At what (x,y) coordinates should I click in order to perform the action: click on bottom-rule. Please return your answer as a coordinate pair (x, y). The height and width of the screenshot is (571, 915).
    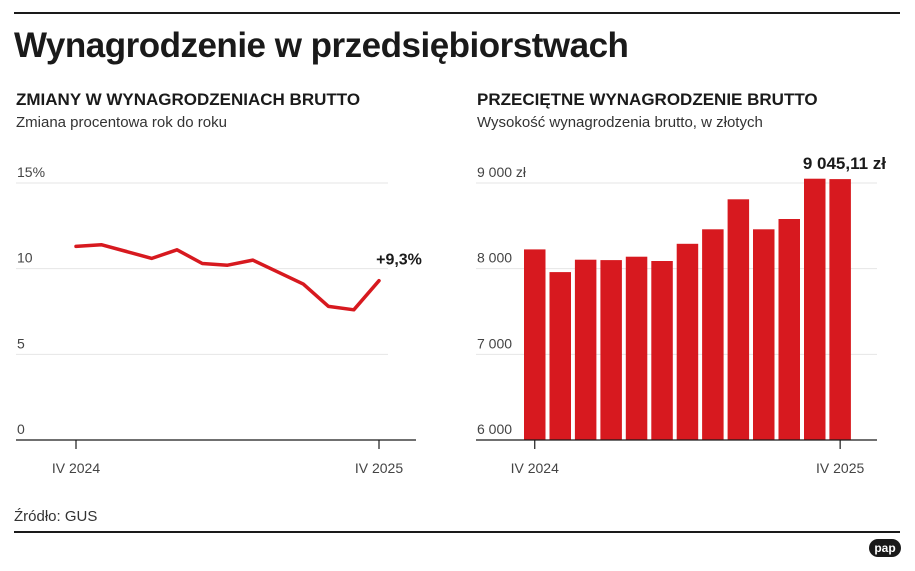
    Looking at the image, I should click on (457, 532).